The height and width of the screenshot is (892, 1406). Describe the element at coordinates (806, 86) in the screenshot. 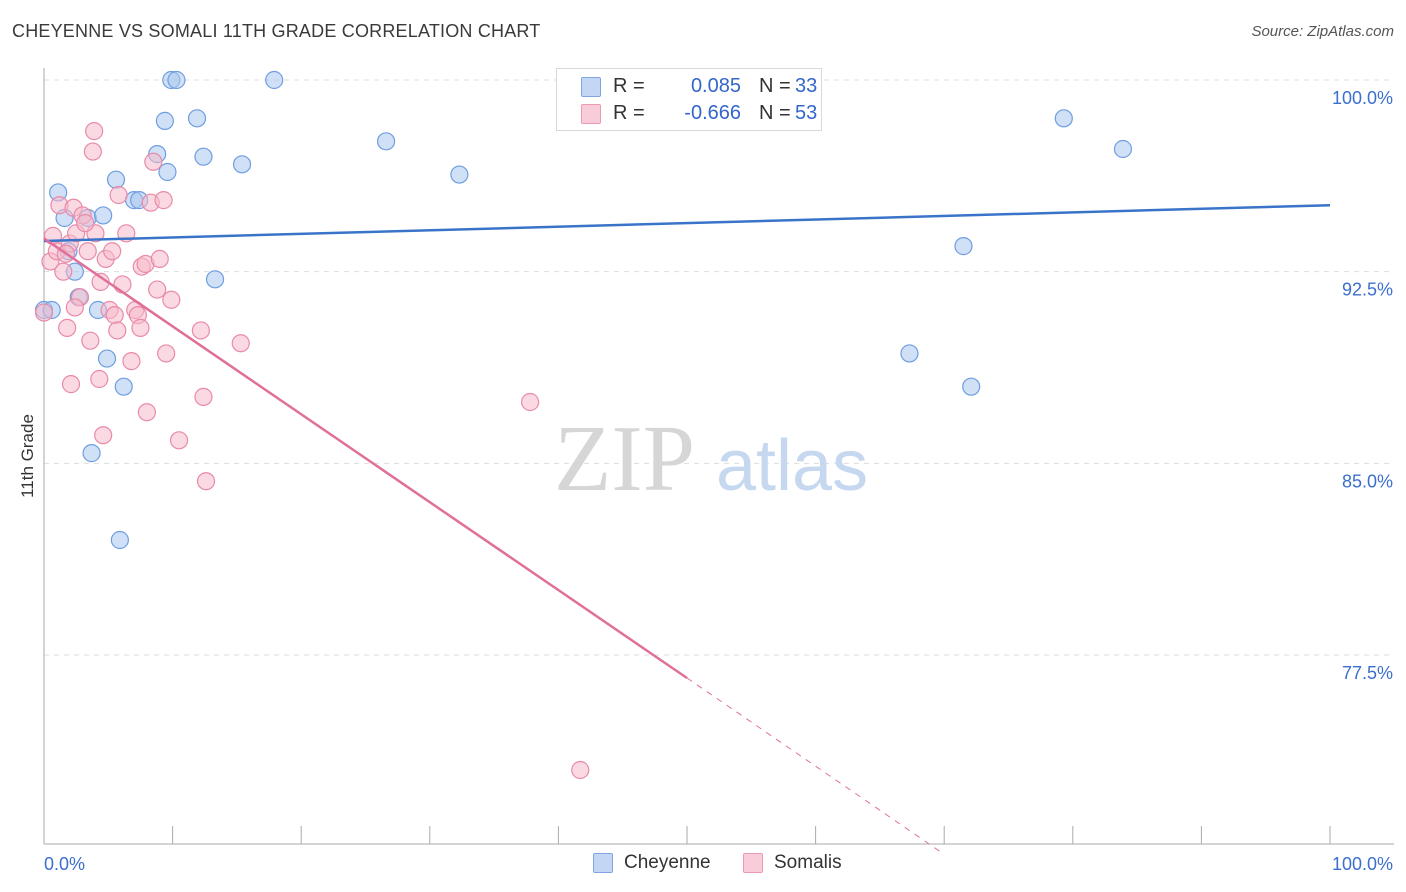

I see `n-value: 33` at that location.